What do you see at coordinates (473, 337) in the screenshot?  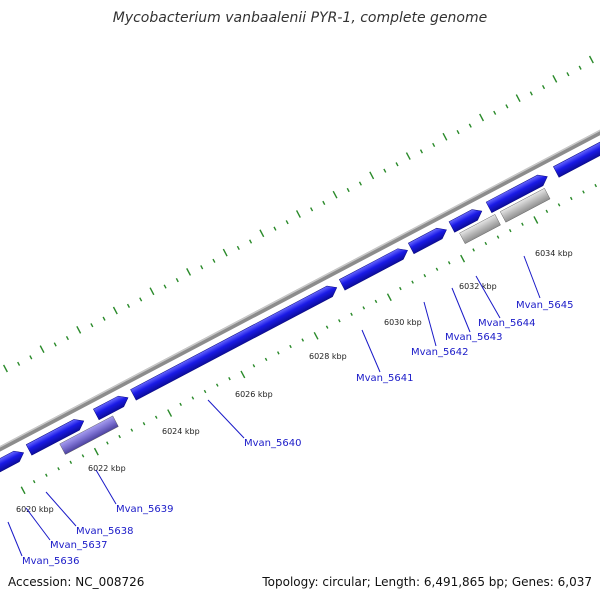 I see `gene-label-5643: Mvan_5643` at bounding box center [473, 337].